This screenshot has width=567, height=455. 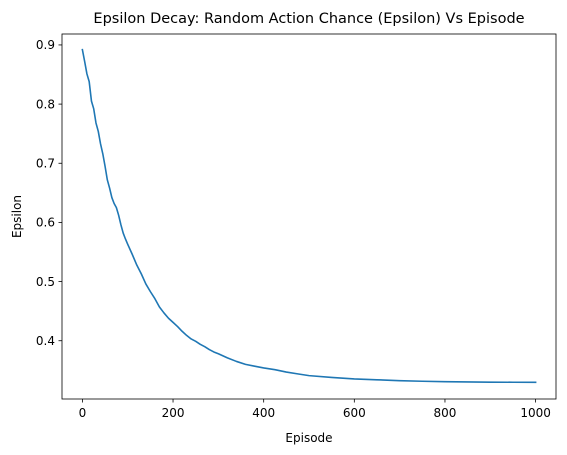 What do you see at coordinates (17, 216) in the screenshot?
I see `y-axis-label: Epsilon` at bounding box center [17, 216].